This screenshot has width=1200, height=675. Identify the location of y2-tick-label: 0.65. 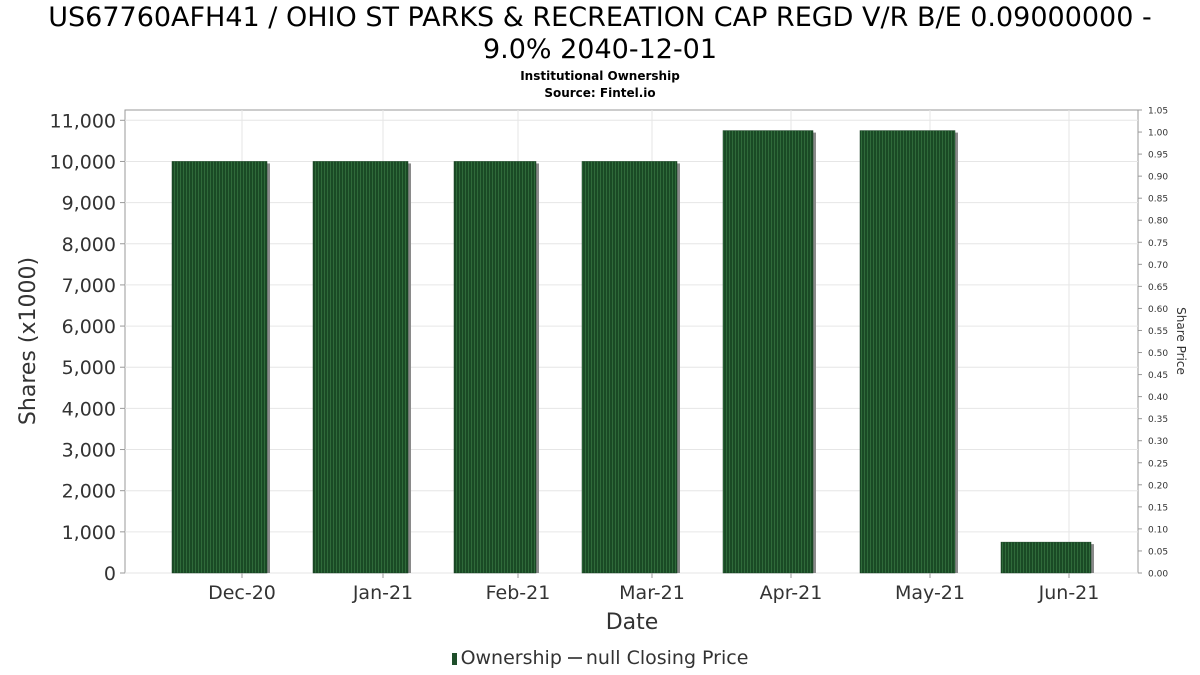
(1158, 288).